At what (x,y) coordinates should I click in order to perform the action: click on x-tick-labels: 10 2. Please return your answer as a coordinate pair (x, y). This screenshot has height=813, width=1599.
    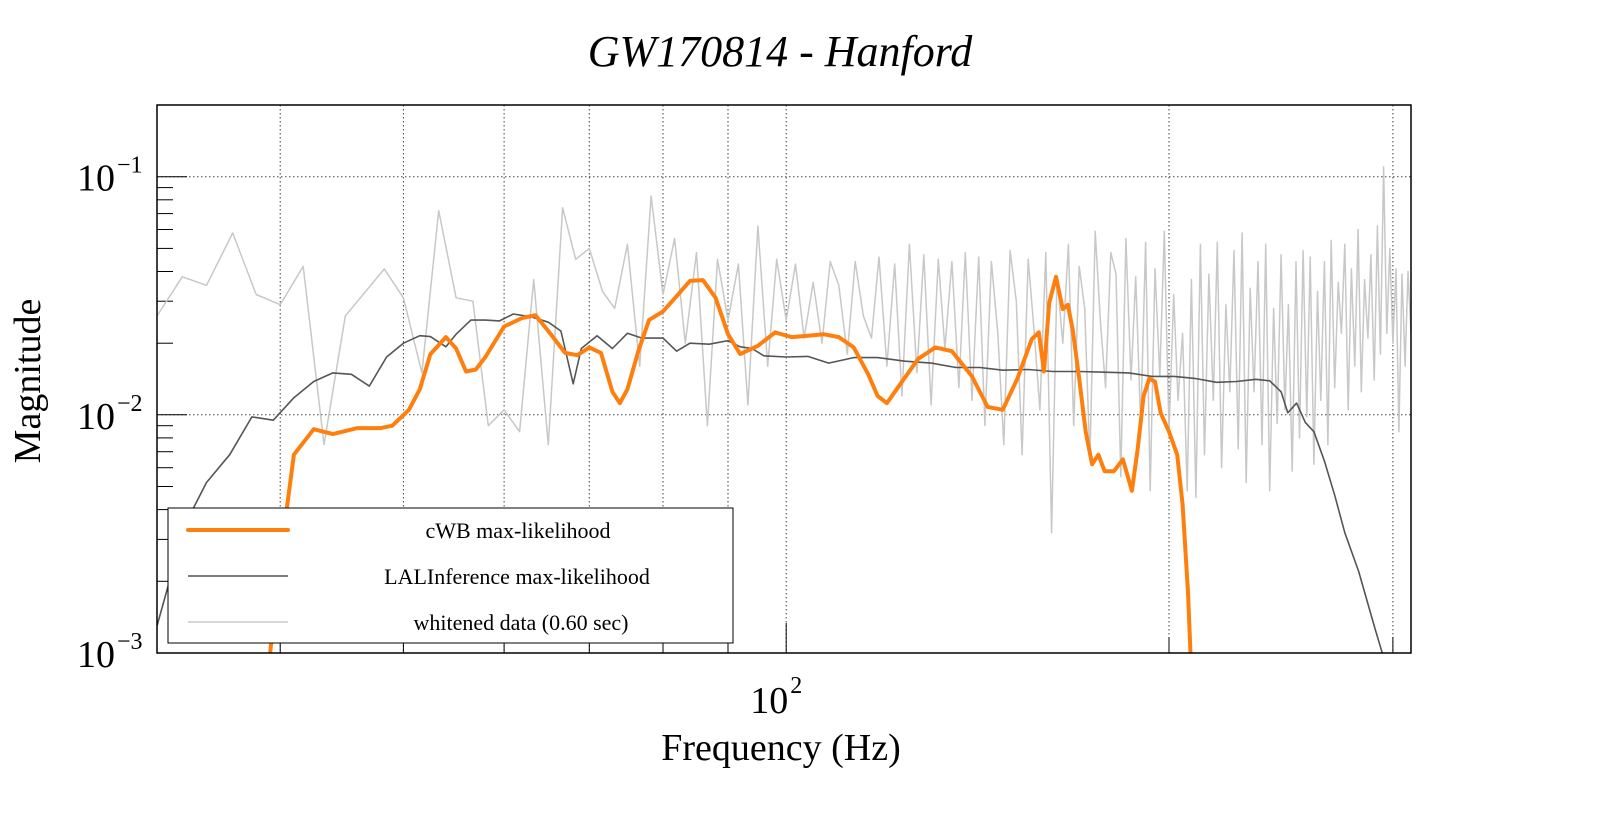
    Looking at the image, I should click on (776, 697).